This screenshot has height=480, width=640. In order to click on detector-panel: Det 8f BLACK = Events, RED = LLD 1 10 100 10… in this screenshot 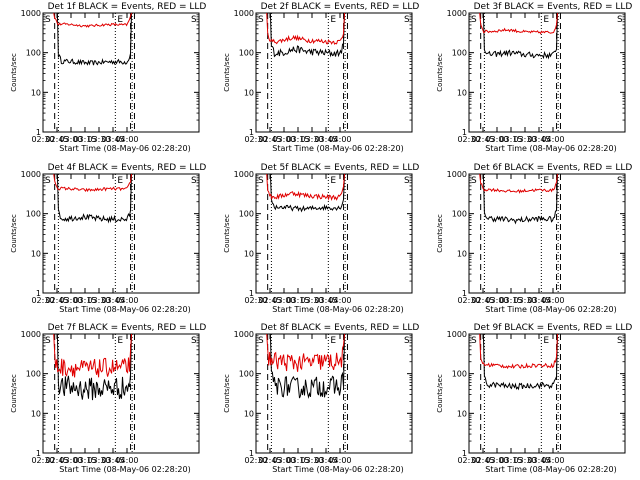, I will do `click(321, 398)`.